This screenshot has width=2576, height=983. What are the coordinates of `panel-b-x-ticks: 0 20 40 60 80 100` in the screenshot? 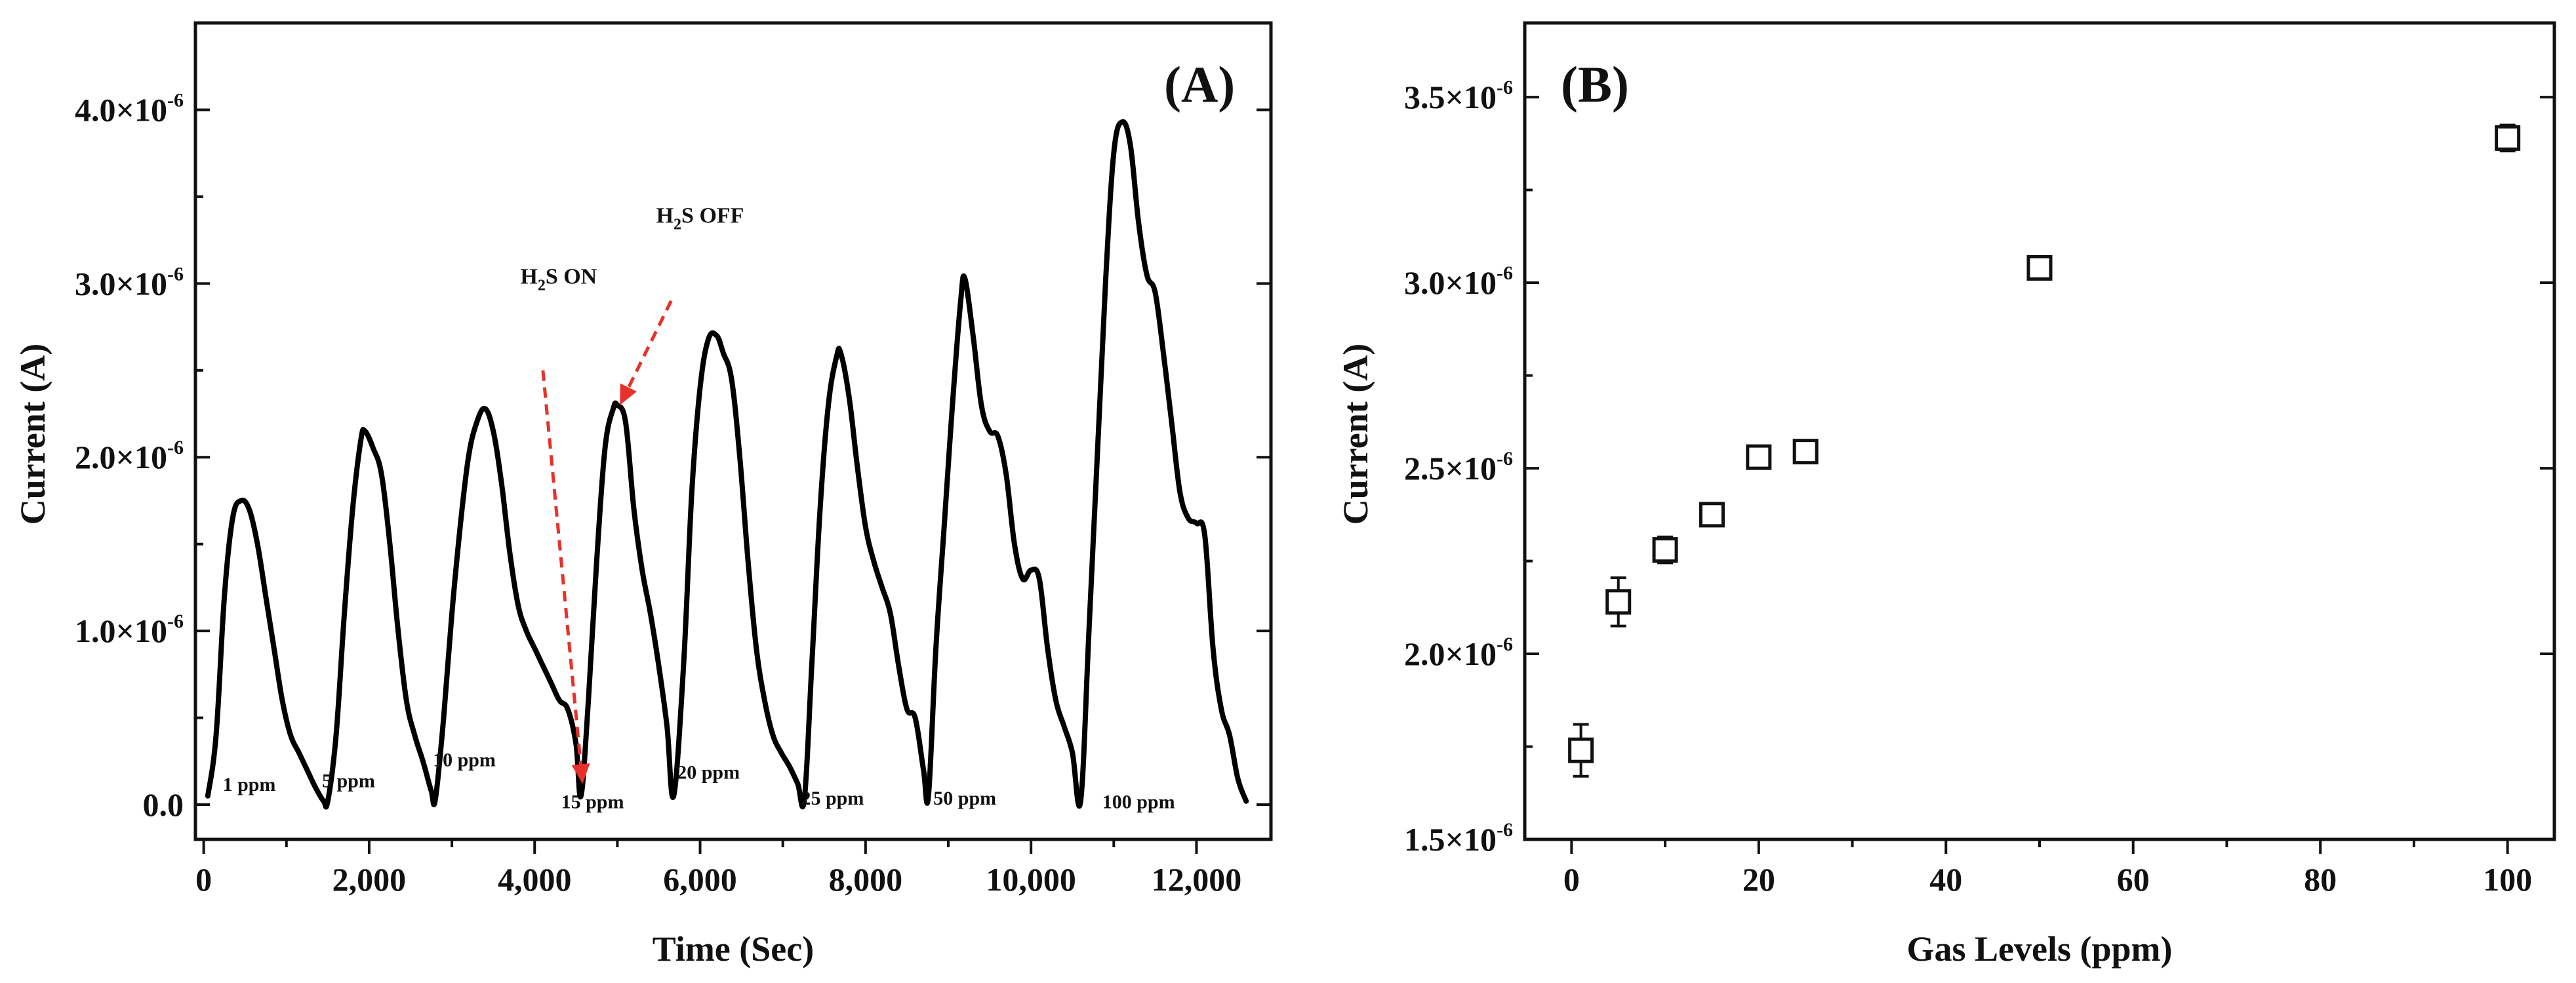 It's located at (2047, 868).